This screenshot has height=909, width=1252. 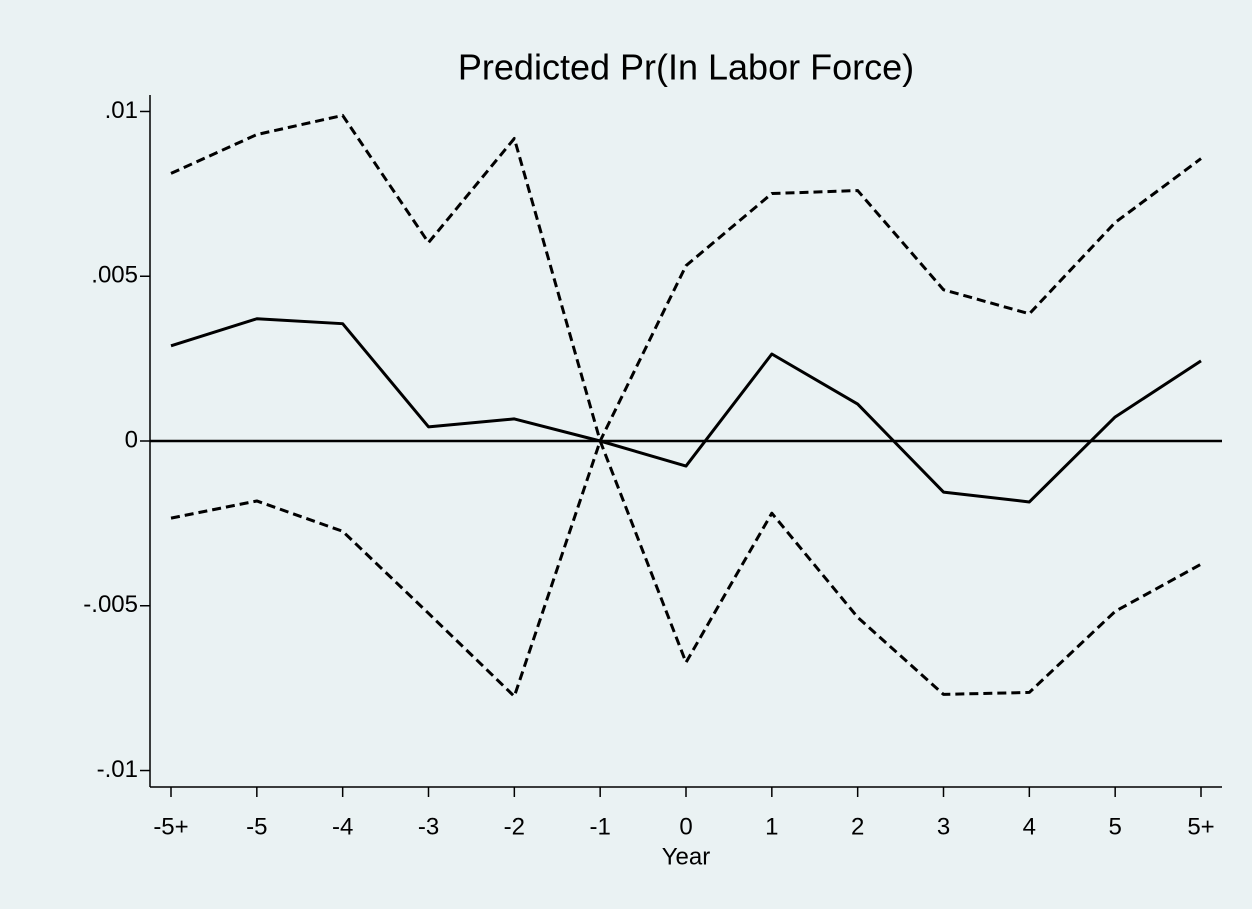 I want to click on y-tick-label: .01, so click(x=121, y=110).